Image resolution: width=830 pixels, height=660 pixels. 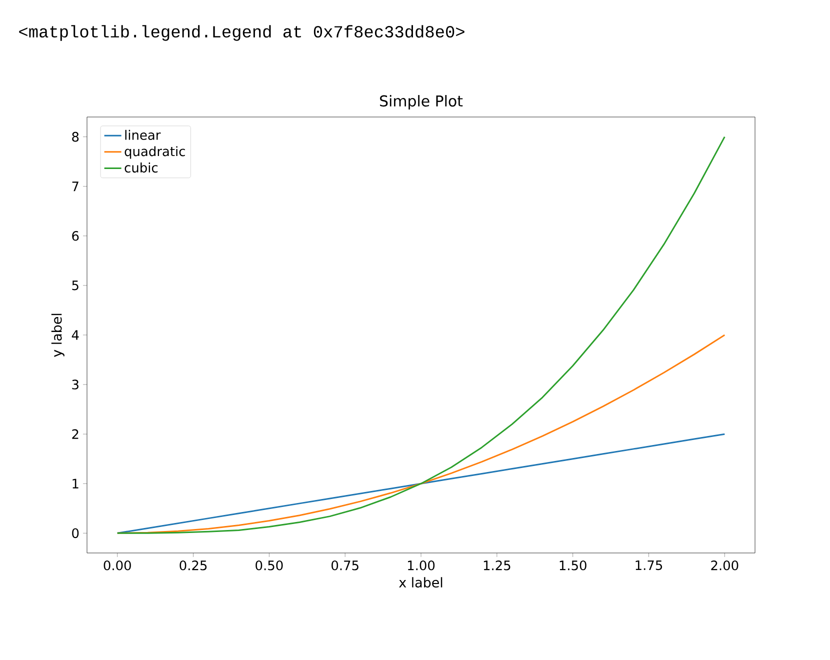 What do you see at coordinates (154, 152) in the screenshot?
I see `legend-label: quadratic` at bounding box center [154, 152].